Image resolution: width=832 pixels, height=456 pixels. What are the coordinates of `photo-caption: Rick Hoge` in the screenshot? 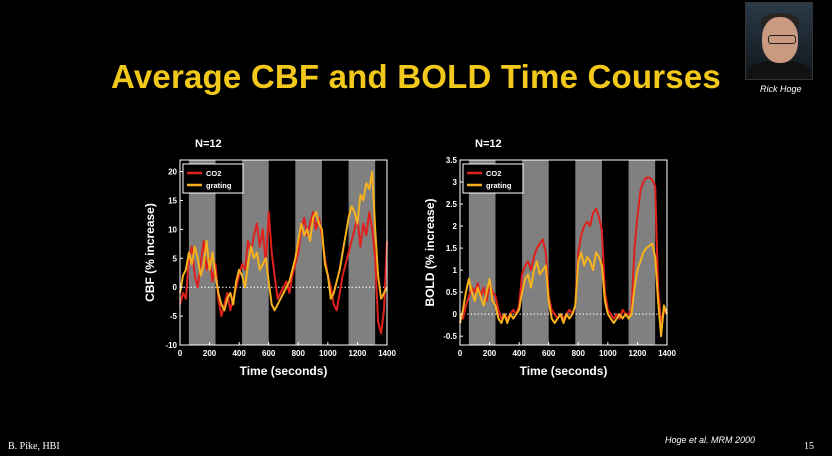 It's located at (781, 89).